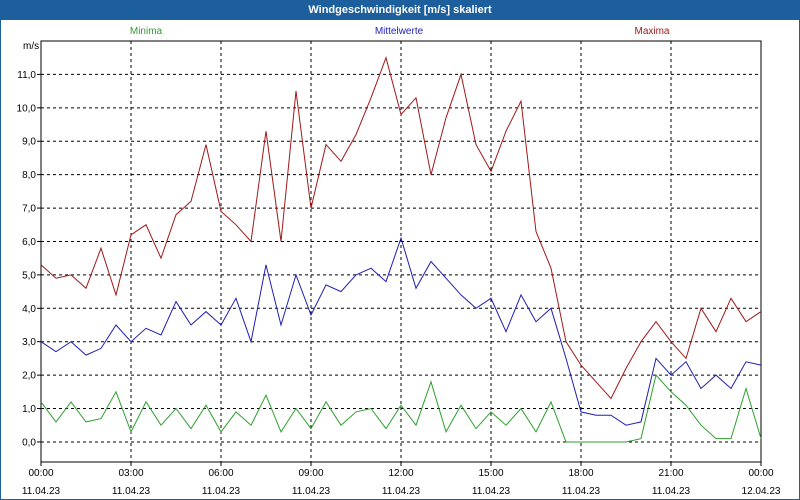 The height and width of the screenshot is (500, 800). What do you see at coordinates (29, 376) in the screenshot?
I see `y-tick-label: 2,0` at bounding box center [29, 376].